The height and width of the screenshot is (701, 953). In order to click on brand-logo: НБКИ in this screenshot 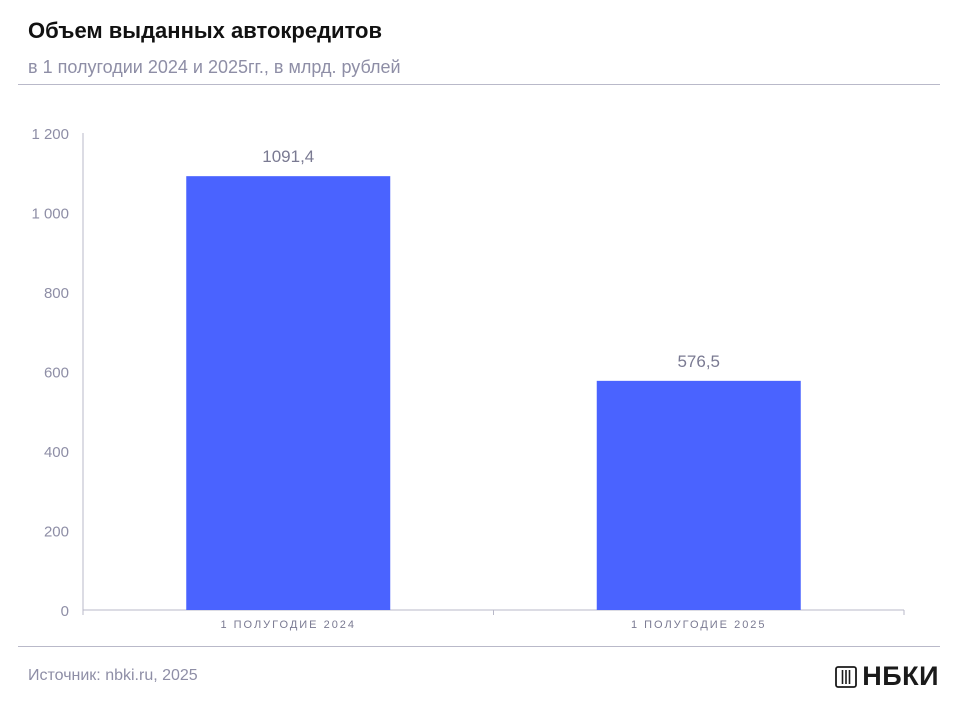, I will do `click(887, 676)`.